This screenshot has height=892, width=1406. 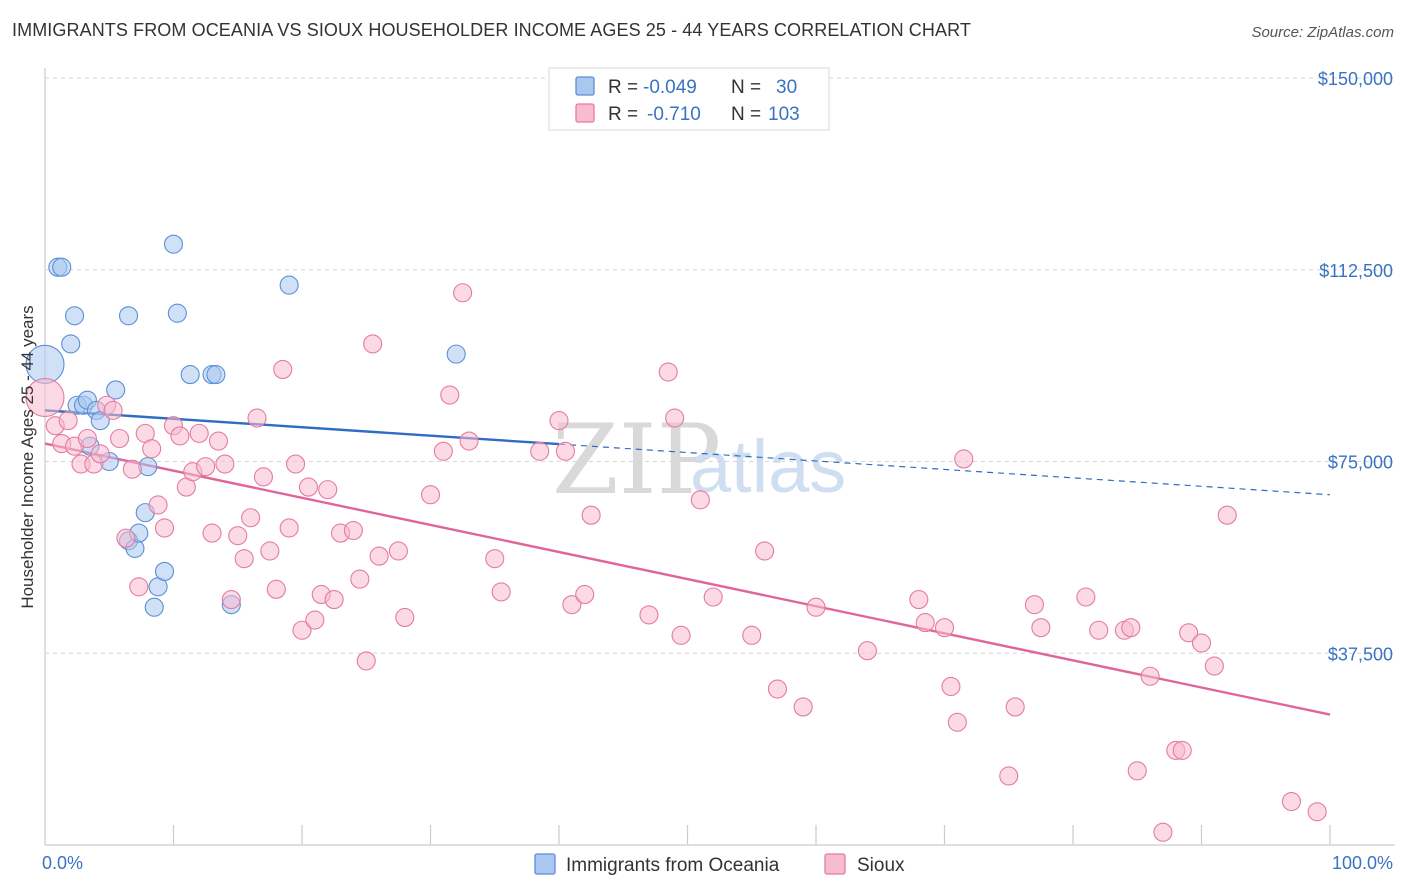 I want to click on legend-swatch-sioux, so click(x=585, y=113).